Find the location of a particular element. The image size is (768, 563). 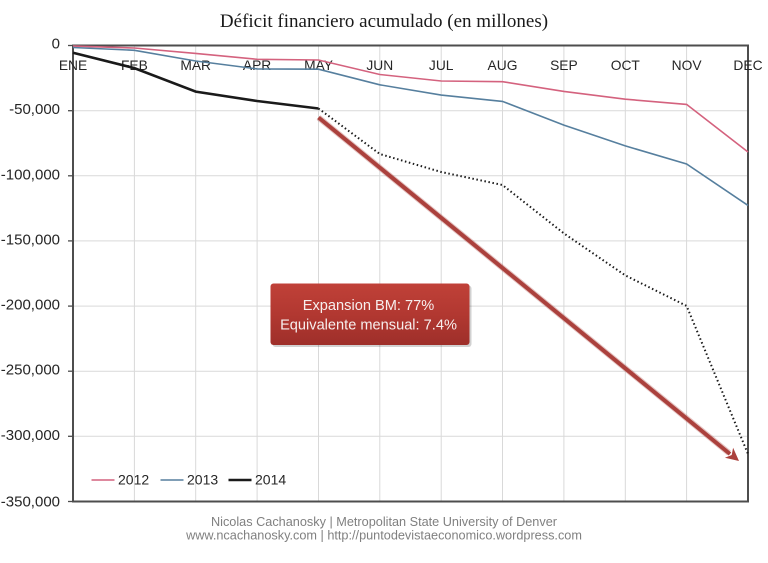

svg-text: Expansion BM: 77% is located at coordinates (368, 306).